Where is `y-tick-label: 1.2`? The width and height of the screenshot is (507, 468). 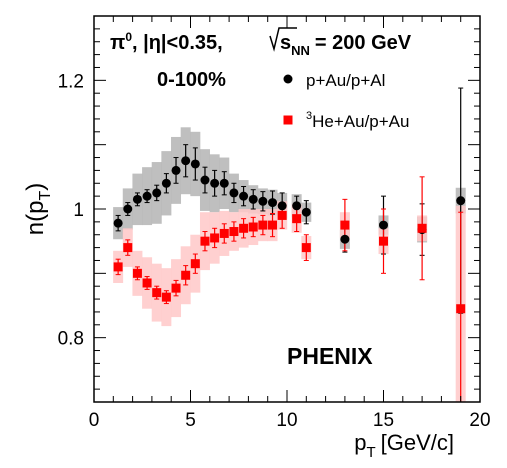
y-tick-label: 1.2 is located at coordinates (71, 81).